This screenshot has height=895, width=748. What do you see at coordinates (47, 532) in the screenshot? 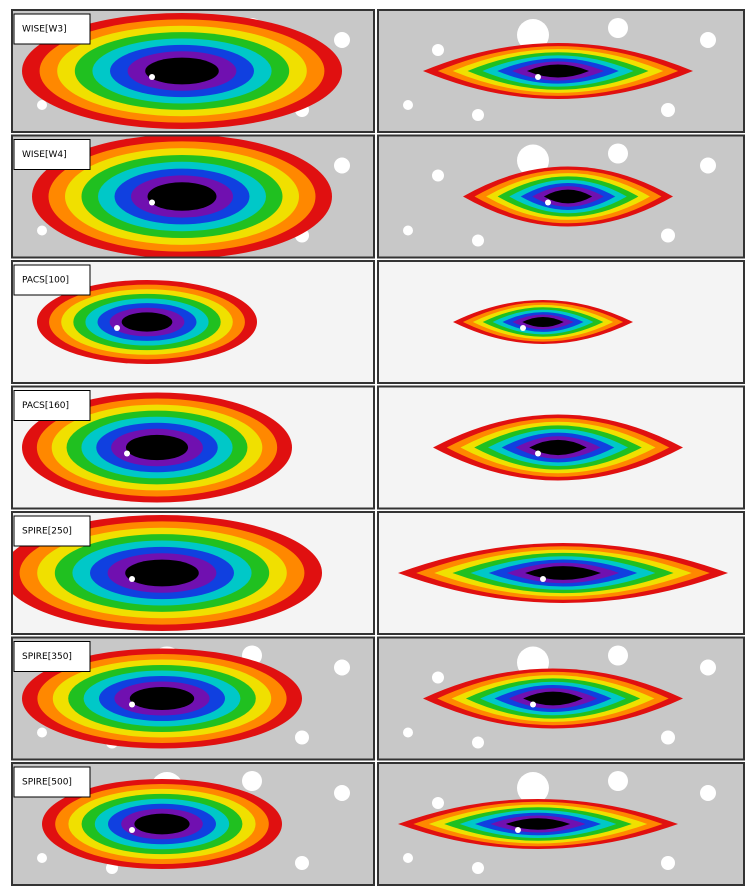
I see `panel-label: SPIRE[250]` at bounding box center [47, 532].